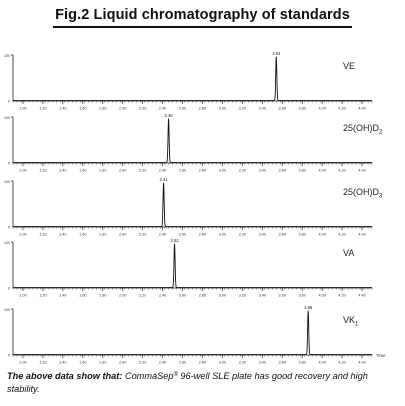 The width and height of the screenshot is (405, 406). I want to click on peak-label: 2.41, so click(164, 179).